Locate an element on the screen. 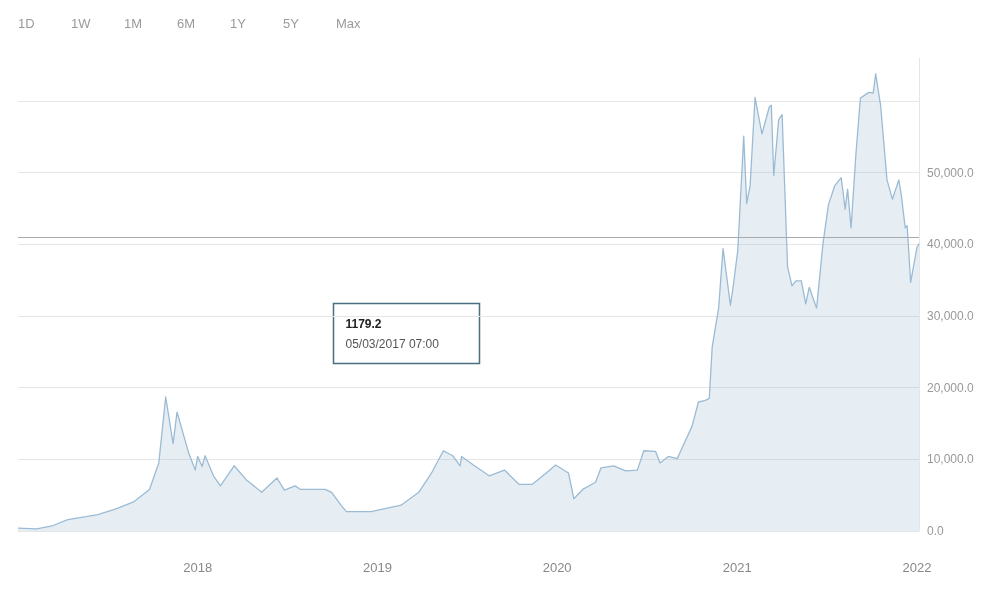 This screenshot has width=1005, height=591. text: 5Y is located at coordinates (291, 23).